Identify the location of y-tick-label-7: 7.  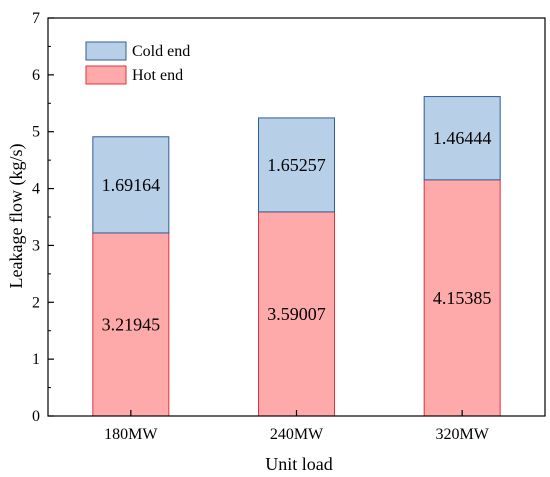
(36, 18).